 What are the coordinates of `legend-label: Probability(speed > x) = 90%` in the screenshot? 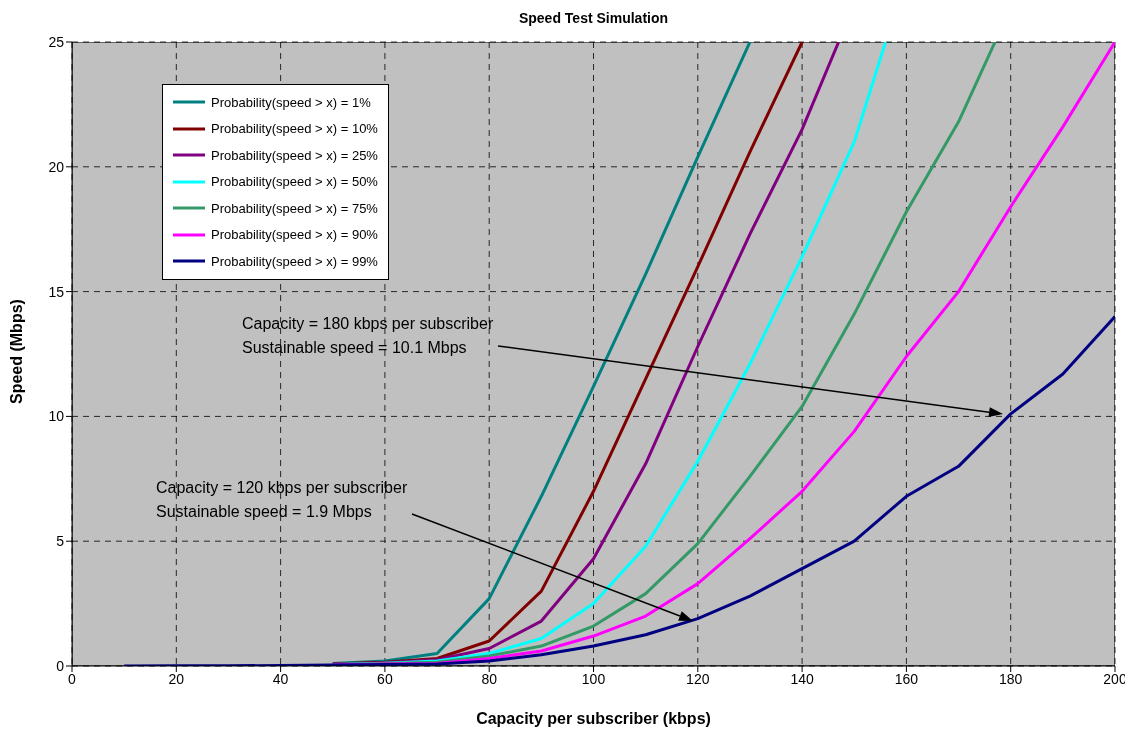 It's located at (294, 235).